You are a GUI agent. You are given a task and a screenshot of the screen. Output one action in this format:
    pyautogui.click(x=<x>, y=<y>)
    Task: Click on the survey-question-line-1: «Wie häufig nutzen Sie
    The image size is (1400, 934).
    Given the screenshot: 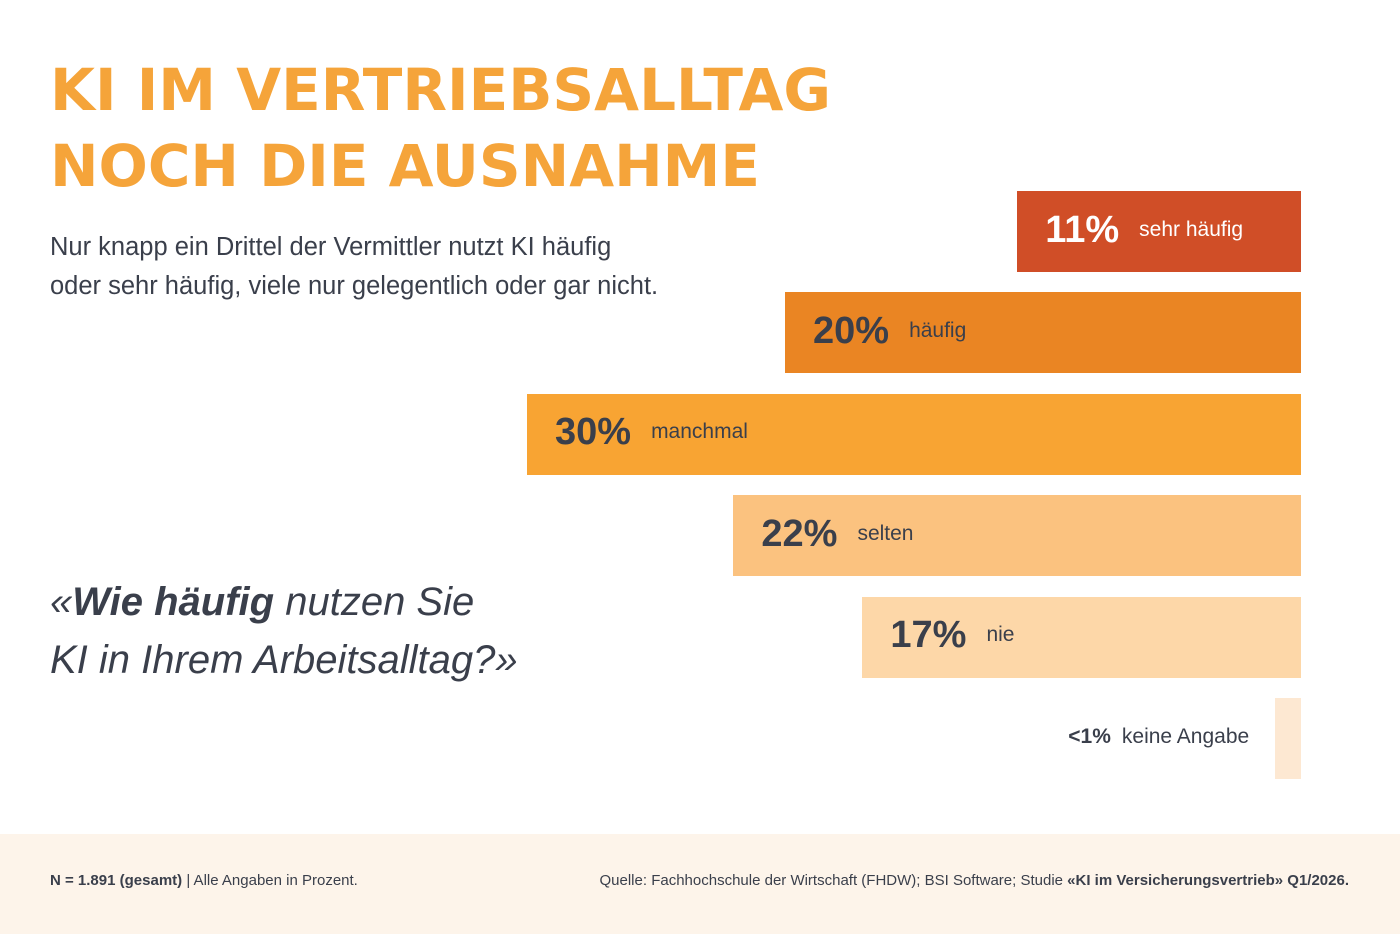 What is the action you would take?
    pyautogui.click(x=284, y=602)
    